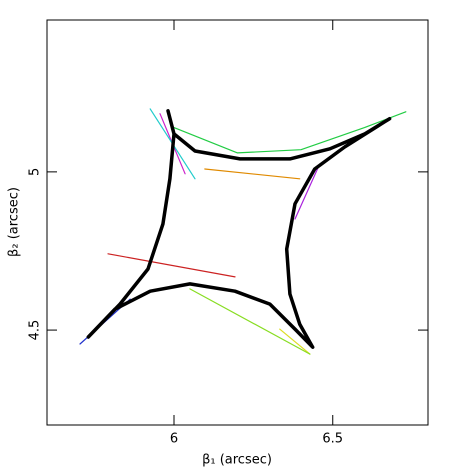 The width and height of the screenshot is (474, 474). Describe the element at coordinates (35, 330) in the screenshot. I see `y-tick-label: 4.5` at that location.